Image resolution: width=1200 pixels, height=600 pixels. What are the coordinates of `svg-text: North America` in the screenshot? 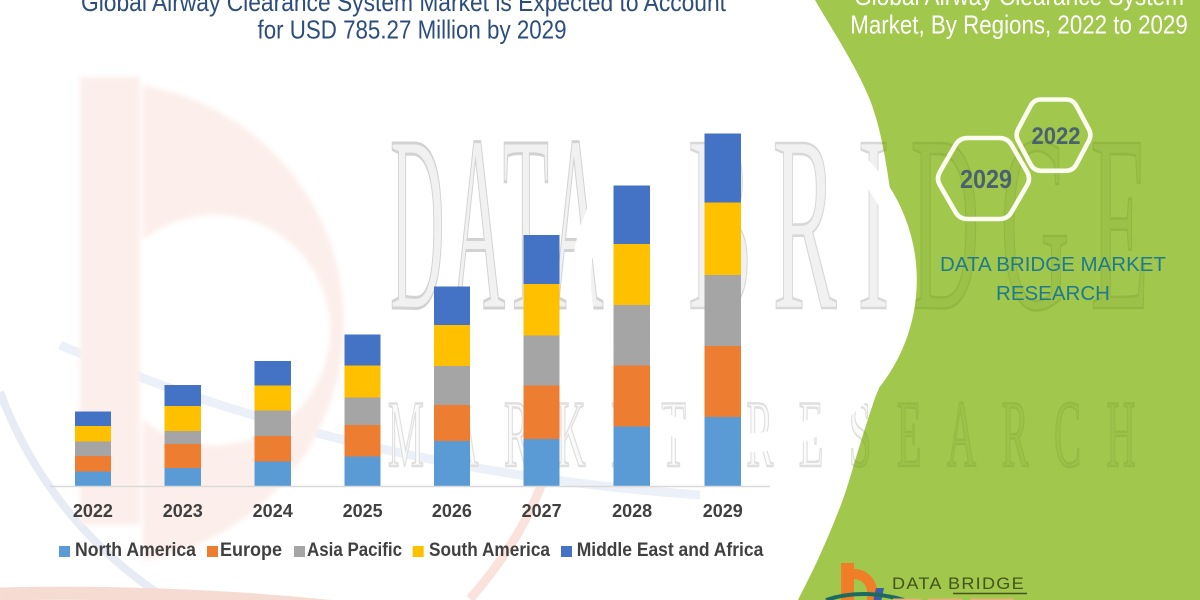 It's located at (135, 550).